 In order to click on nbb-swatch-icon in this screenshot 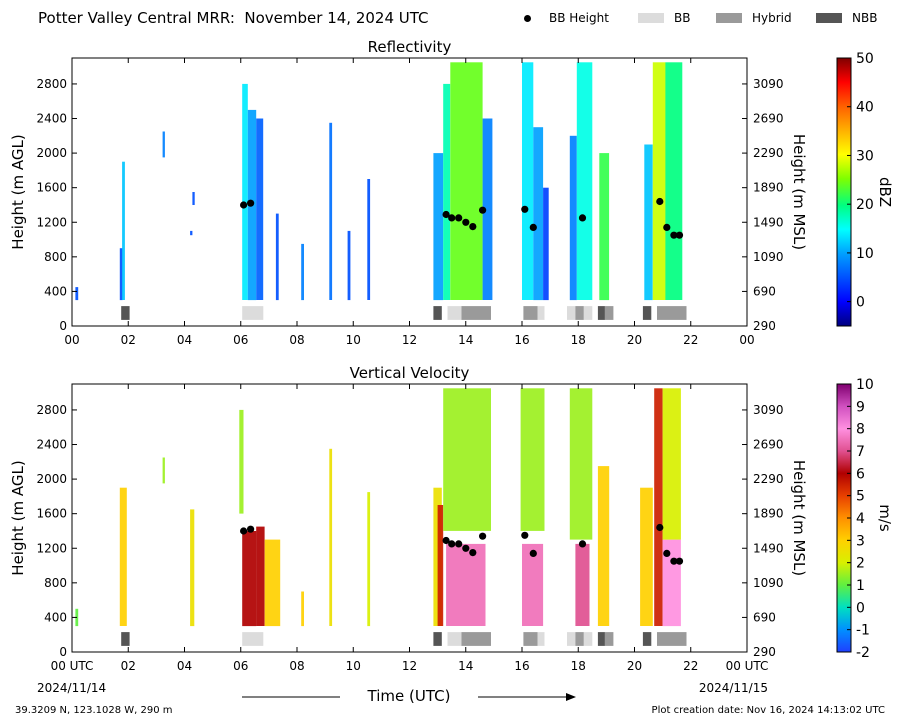, I will do `click(829, 18)`.